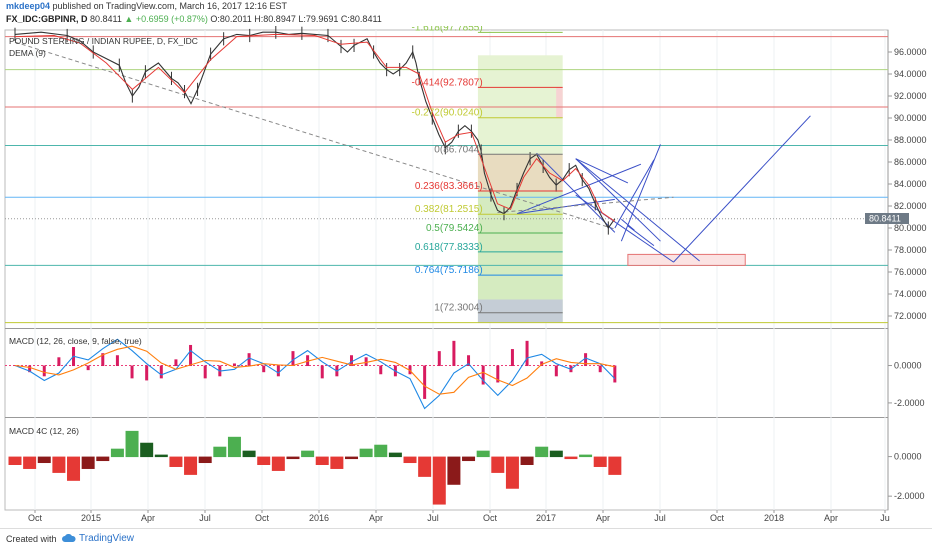  What do you see at coordinates (559, 102) in the screenshot?
I see `fib-zone-red` at bounding box center [559, 102].